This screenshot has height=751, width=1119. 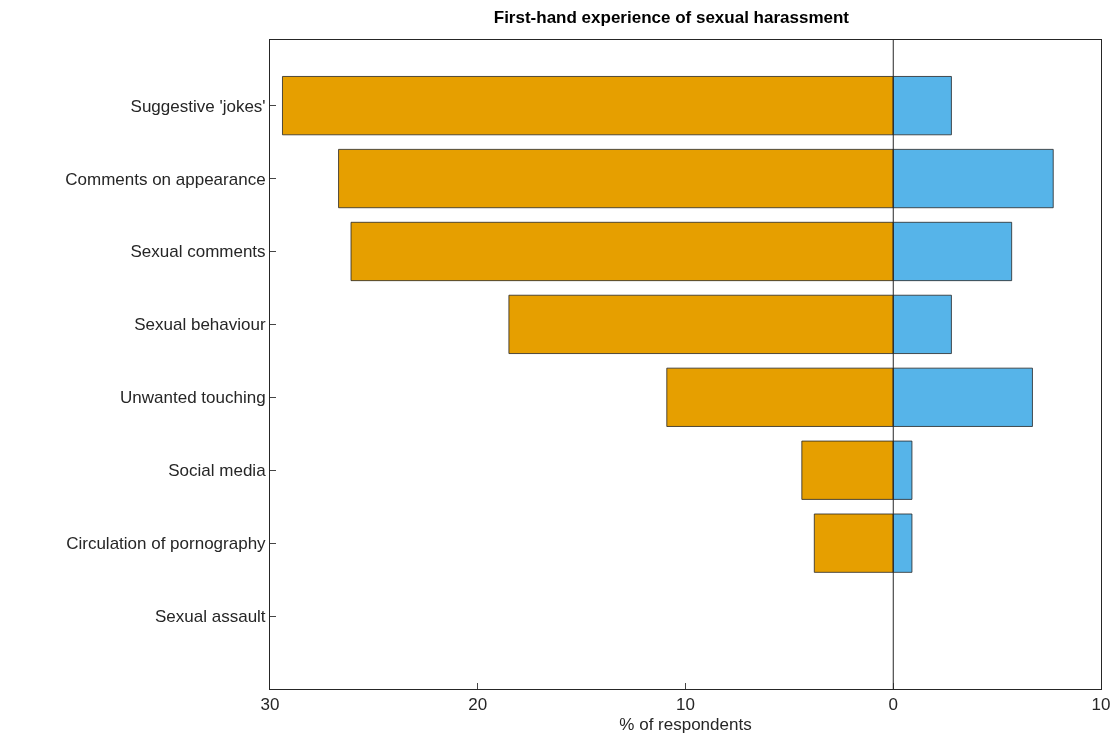 I want to click on y-tick-label: Suggestive 'jokes', so click(x=198, y=106).